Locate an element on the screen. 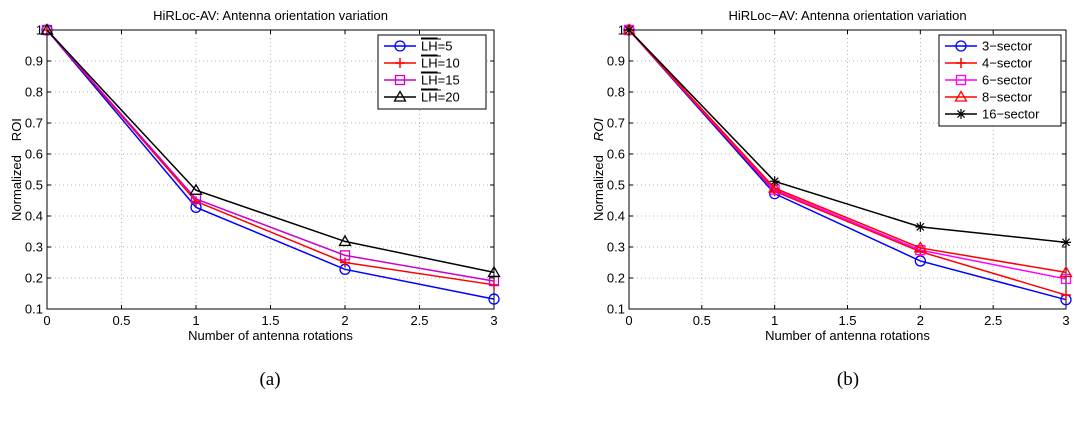 This screenshot has width=1074, height=443. legend-label: 16−sector is located at coordinates (1011, 114).